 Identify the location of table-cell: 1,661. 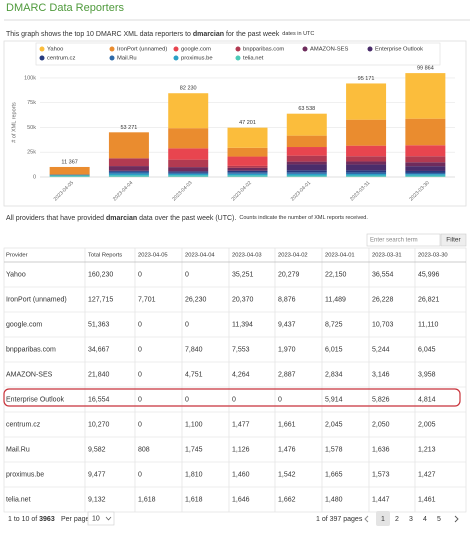
(287, 424).